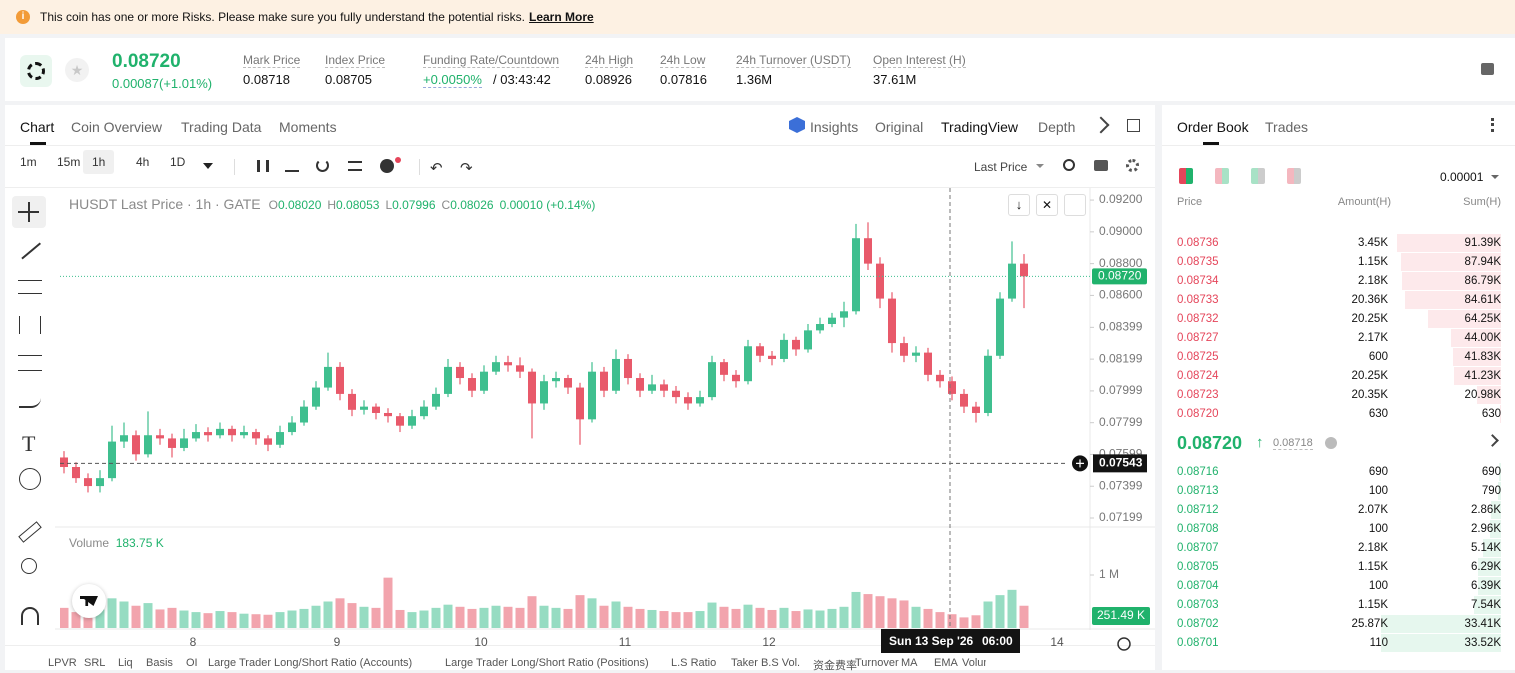 This screenshot has width=1515, height=673. Describe the element at coordinates (946, 663) in the screenshot. I see `indicator: EMA` at that location.